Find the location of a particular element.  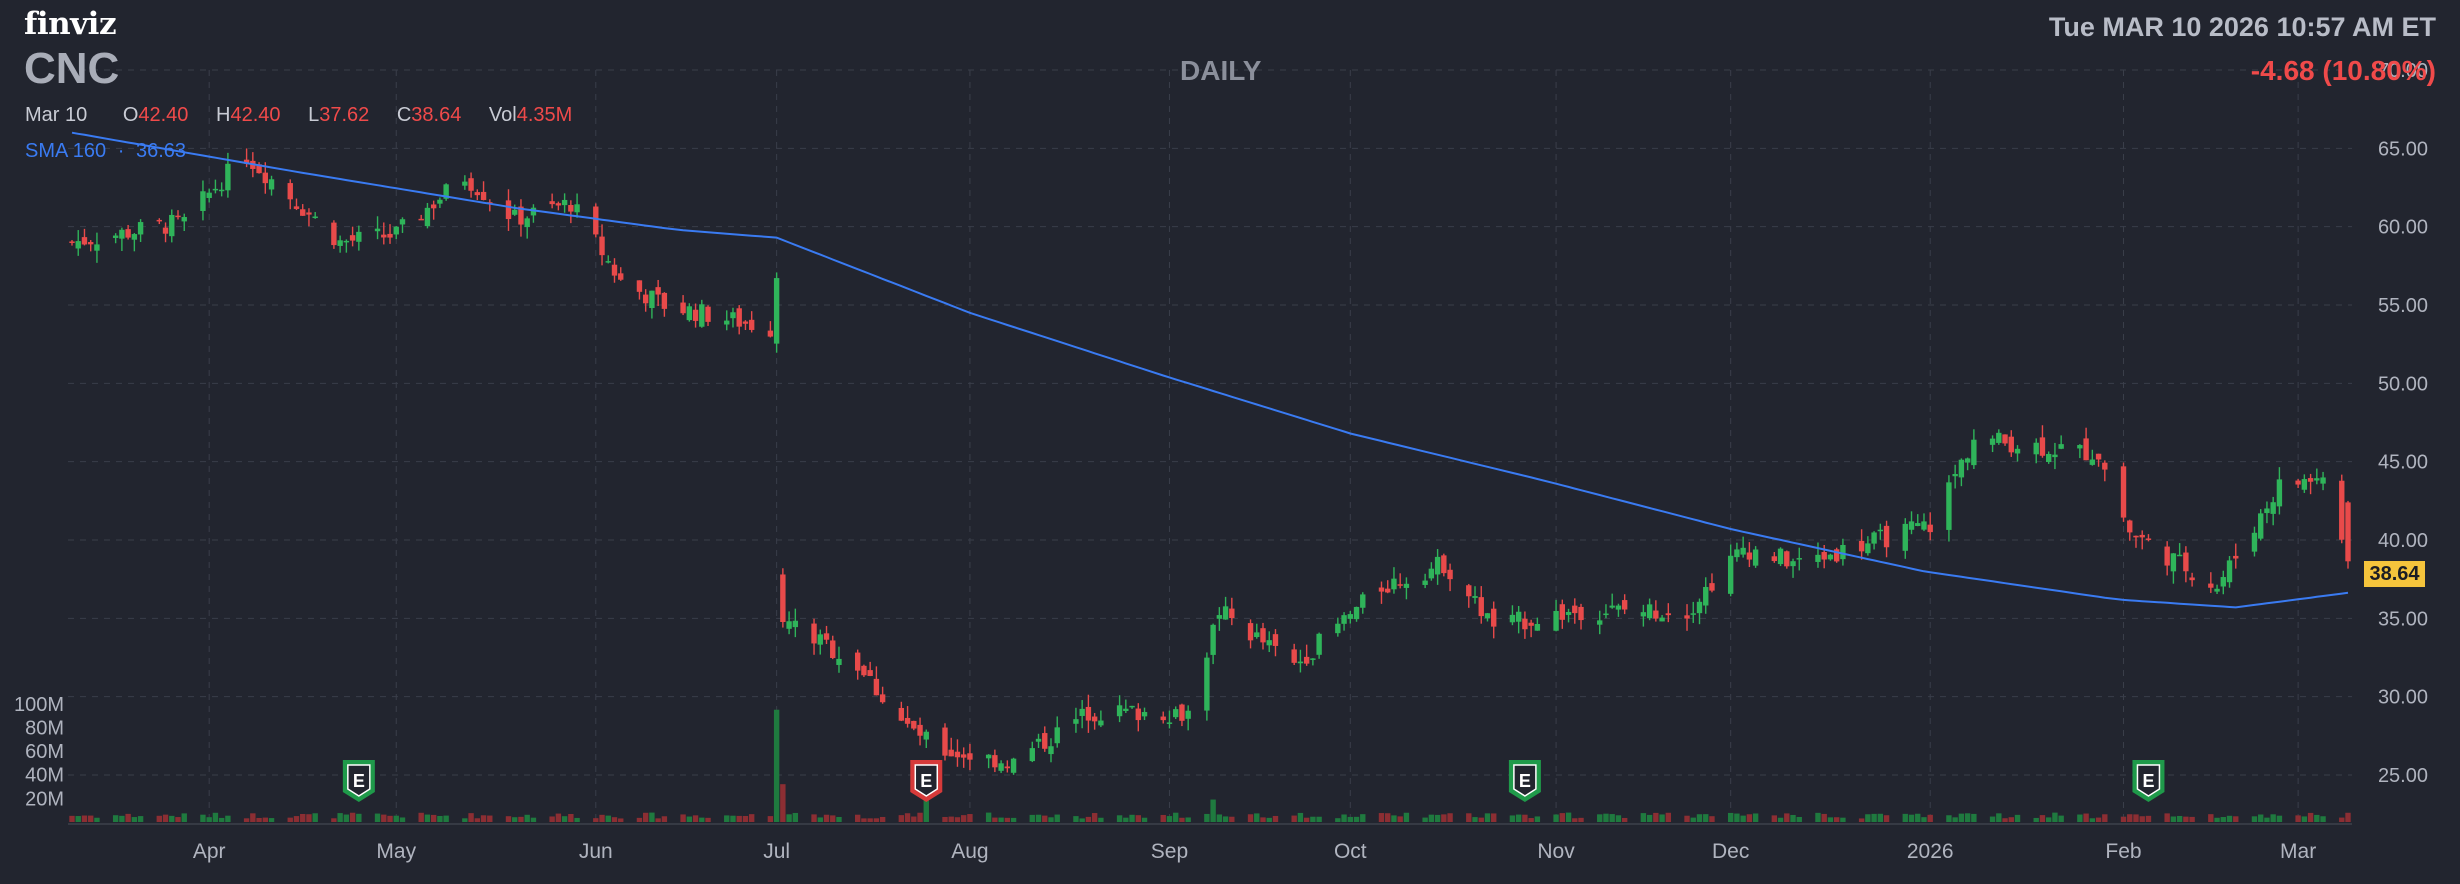

earnings-shield-inner is located at coordinates (359, 780).